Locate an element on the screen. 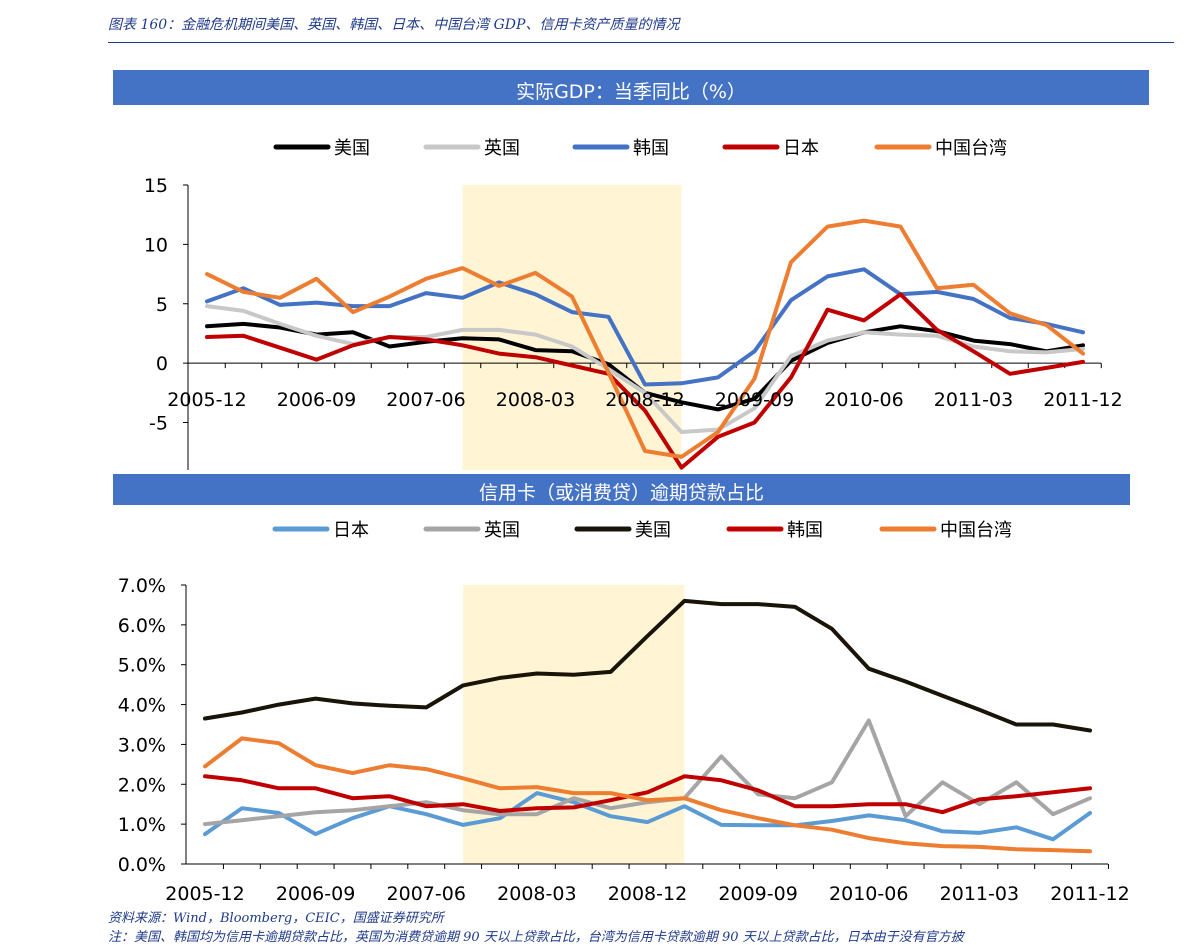 This screenshot has height=945, width=1191. y-tick-label: 5.0% is located at coordinates (142, 666).